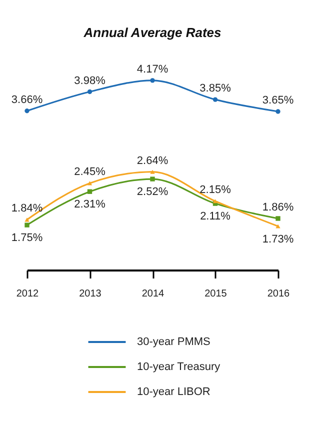 Image resolution: width=312 pixels, height=430 pixels. Describe the element at coordinates (179, 367) in the screenshot. I see `legend-label: 10-year Treasury` at that location.